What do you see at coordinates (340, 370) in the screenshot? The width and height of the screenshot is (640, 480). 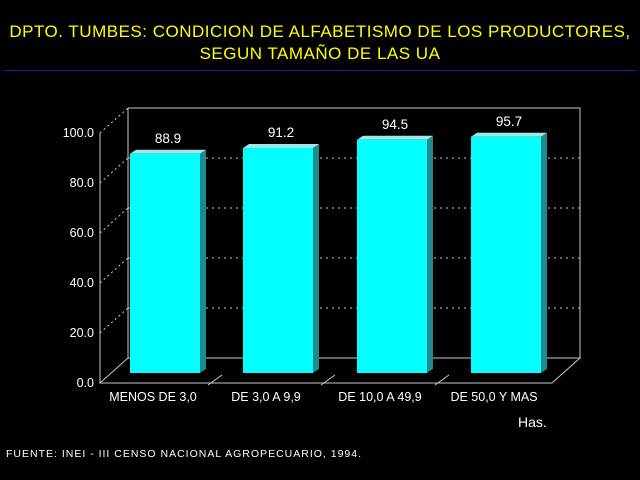 I see `floor-plane` at bounding box center [340, 370].